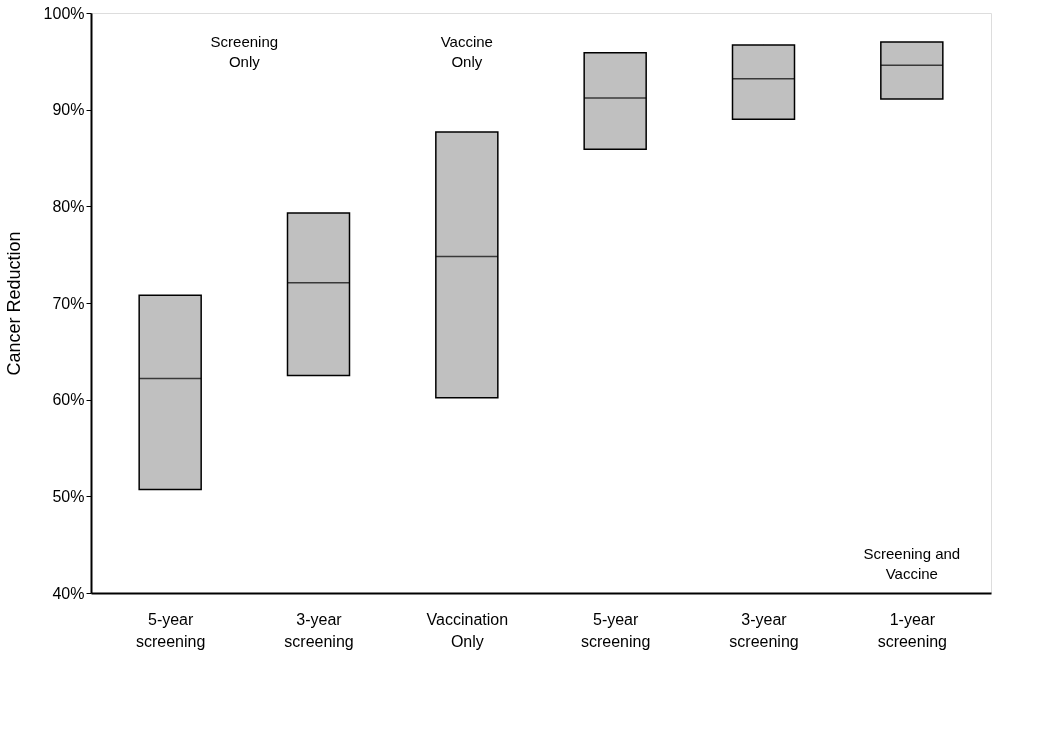 This screenshot has height=747, width=1064. I want to click on x-tick-label: 1-year screening, so click(912, 630).